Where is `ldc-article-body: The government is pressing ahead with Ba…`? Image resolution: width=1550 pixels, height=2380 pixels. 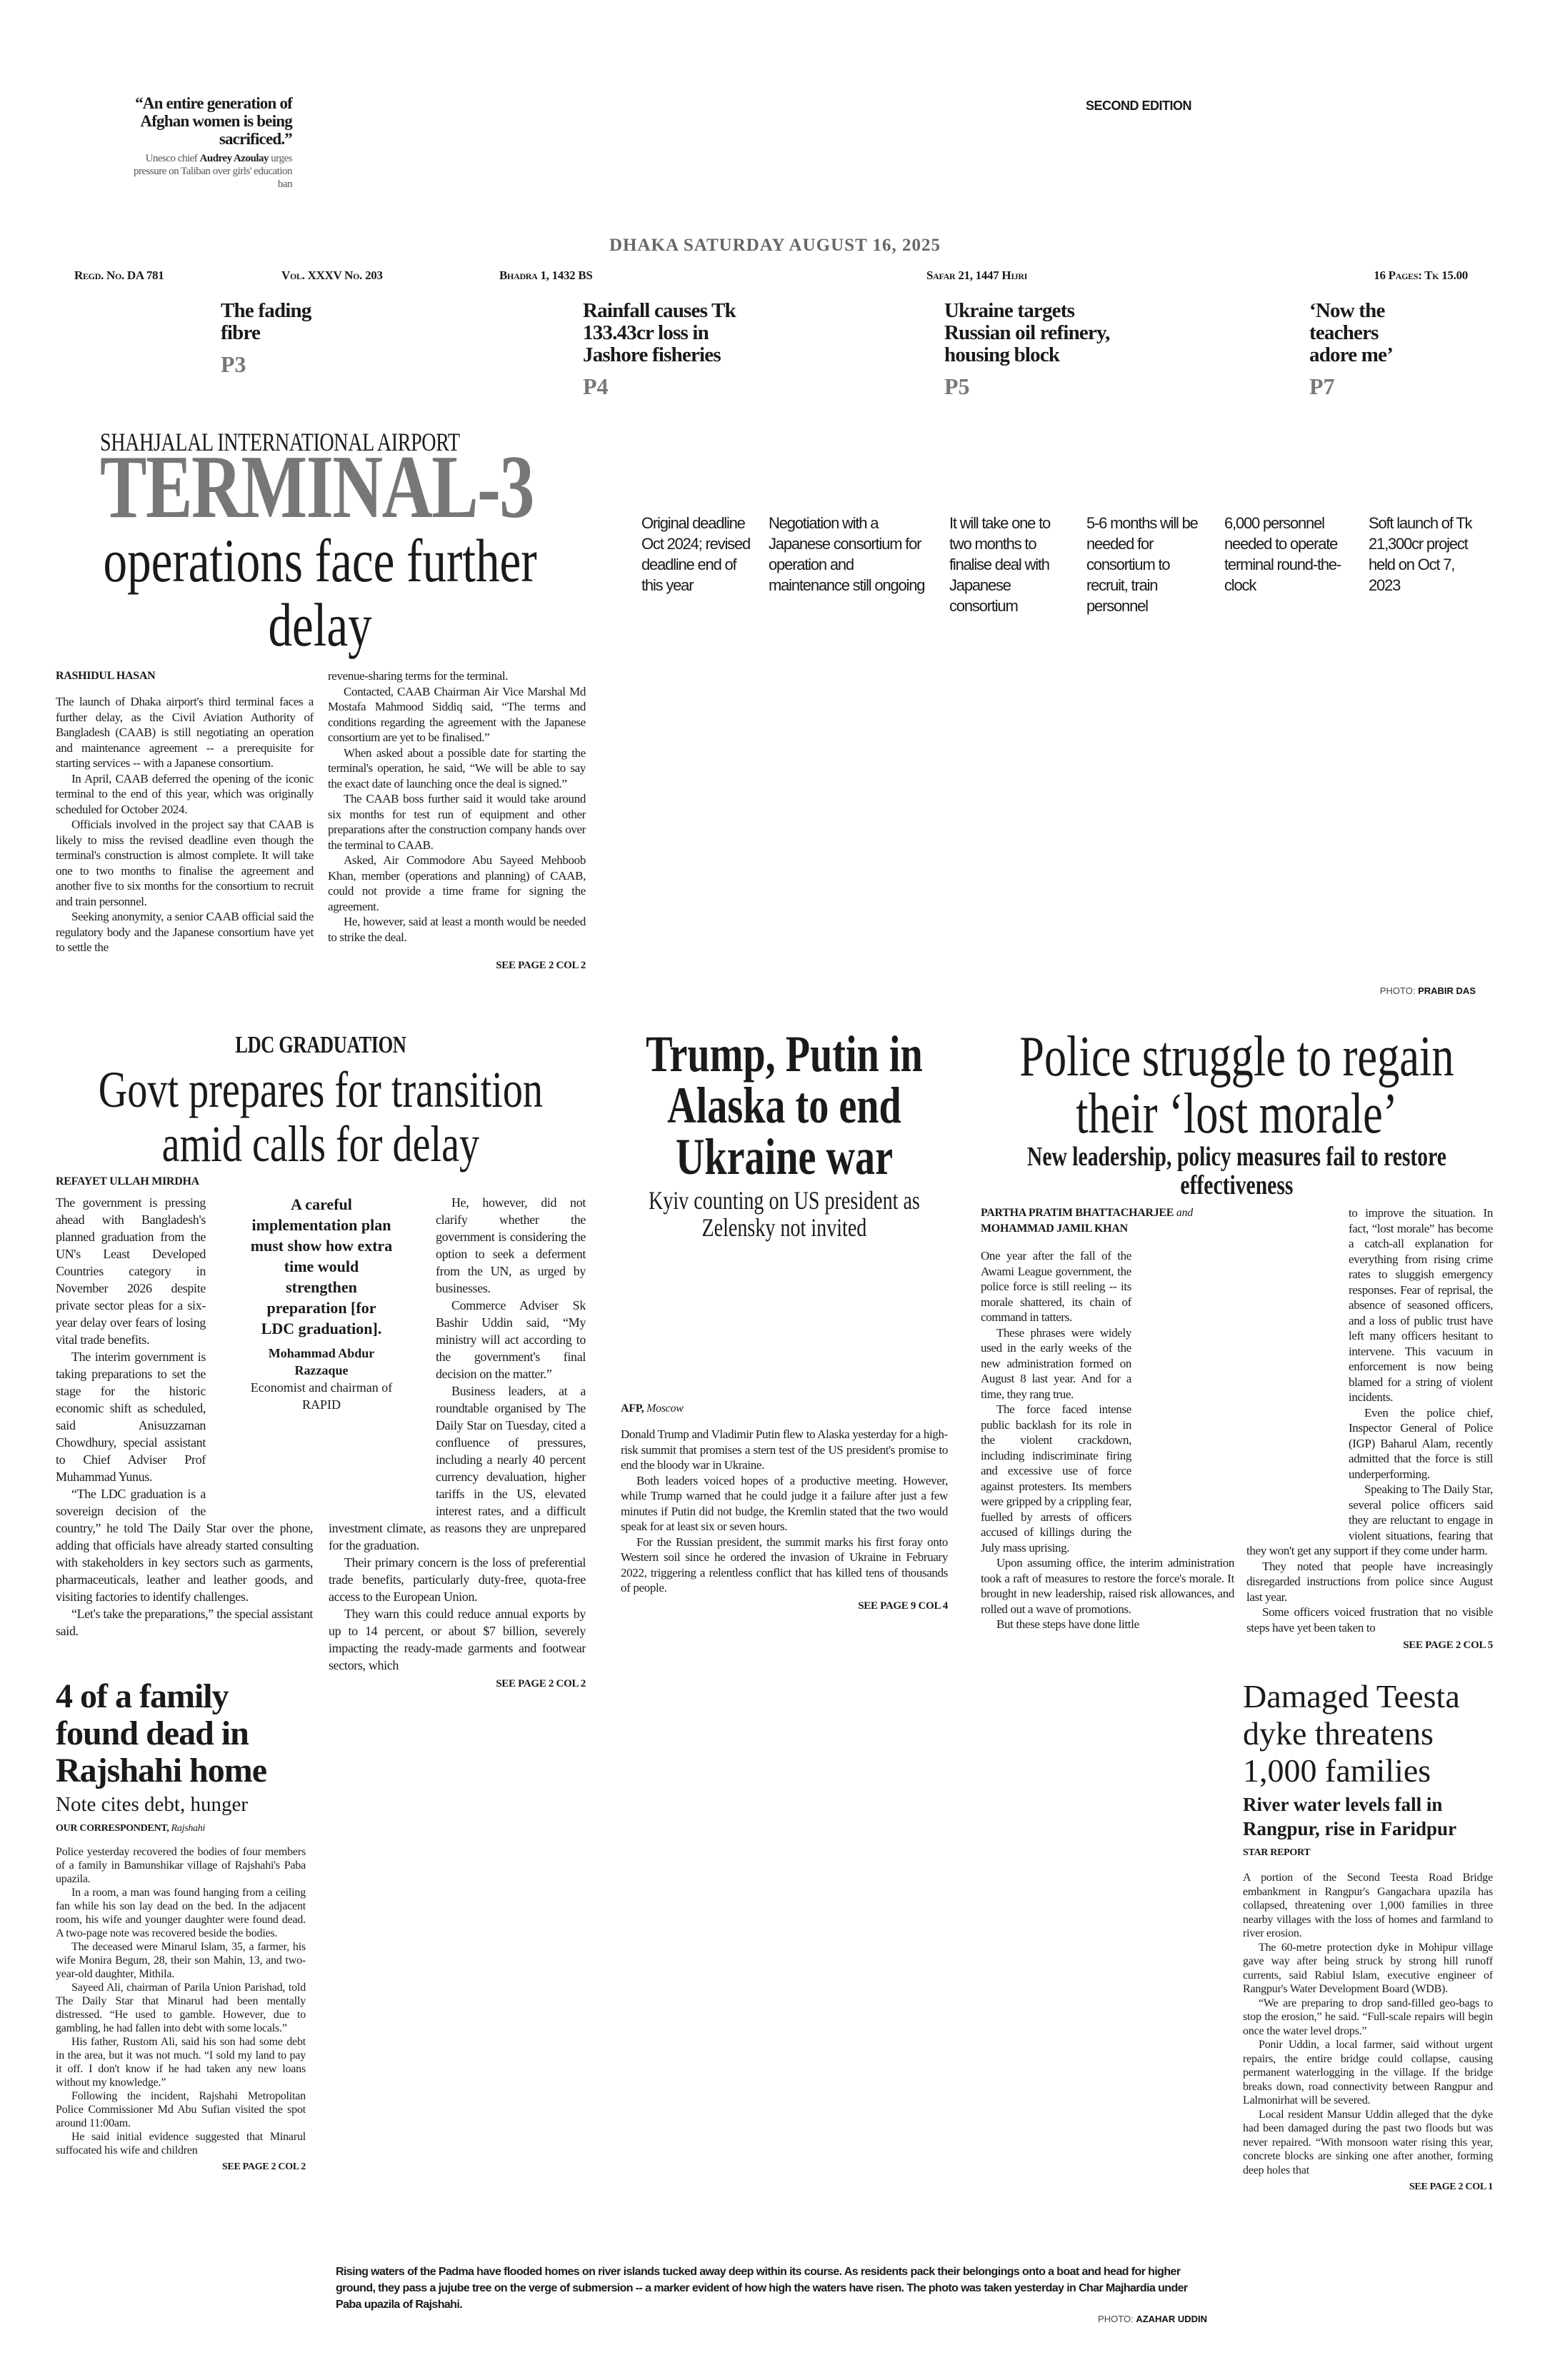
ldc-article-body: The government is pressing ahead with Ba… is located at coordinates (321, 1434).